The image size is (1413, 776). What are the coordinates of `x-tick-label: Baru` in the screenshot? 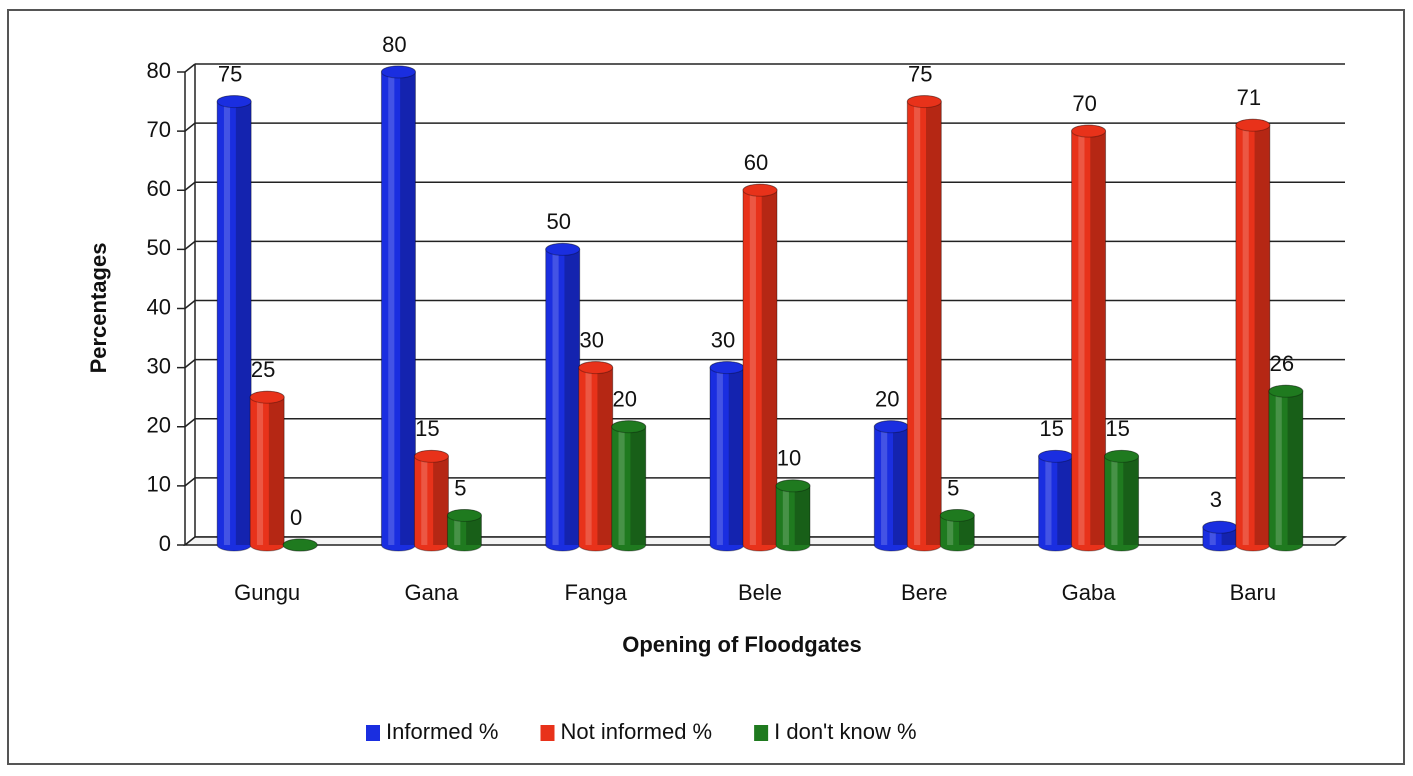 It's located at (1253, 592).